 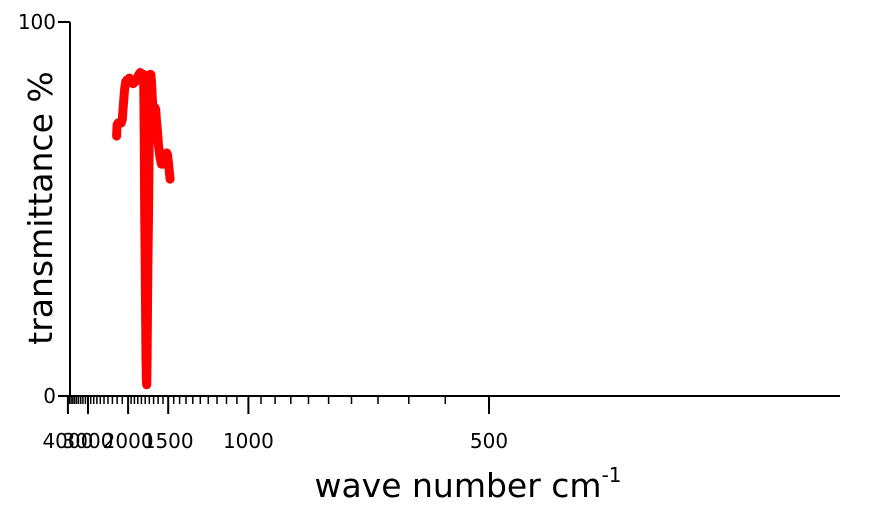 I want to click on y-axis-tick-labels: 0 100, so click(x=37, y=209).